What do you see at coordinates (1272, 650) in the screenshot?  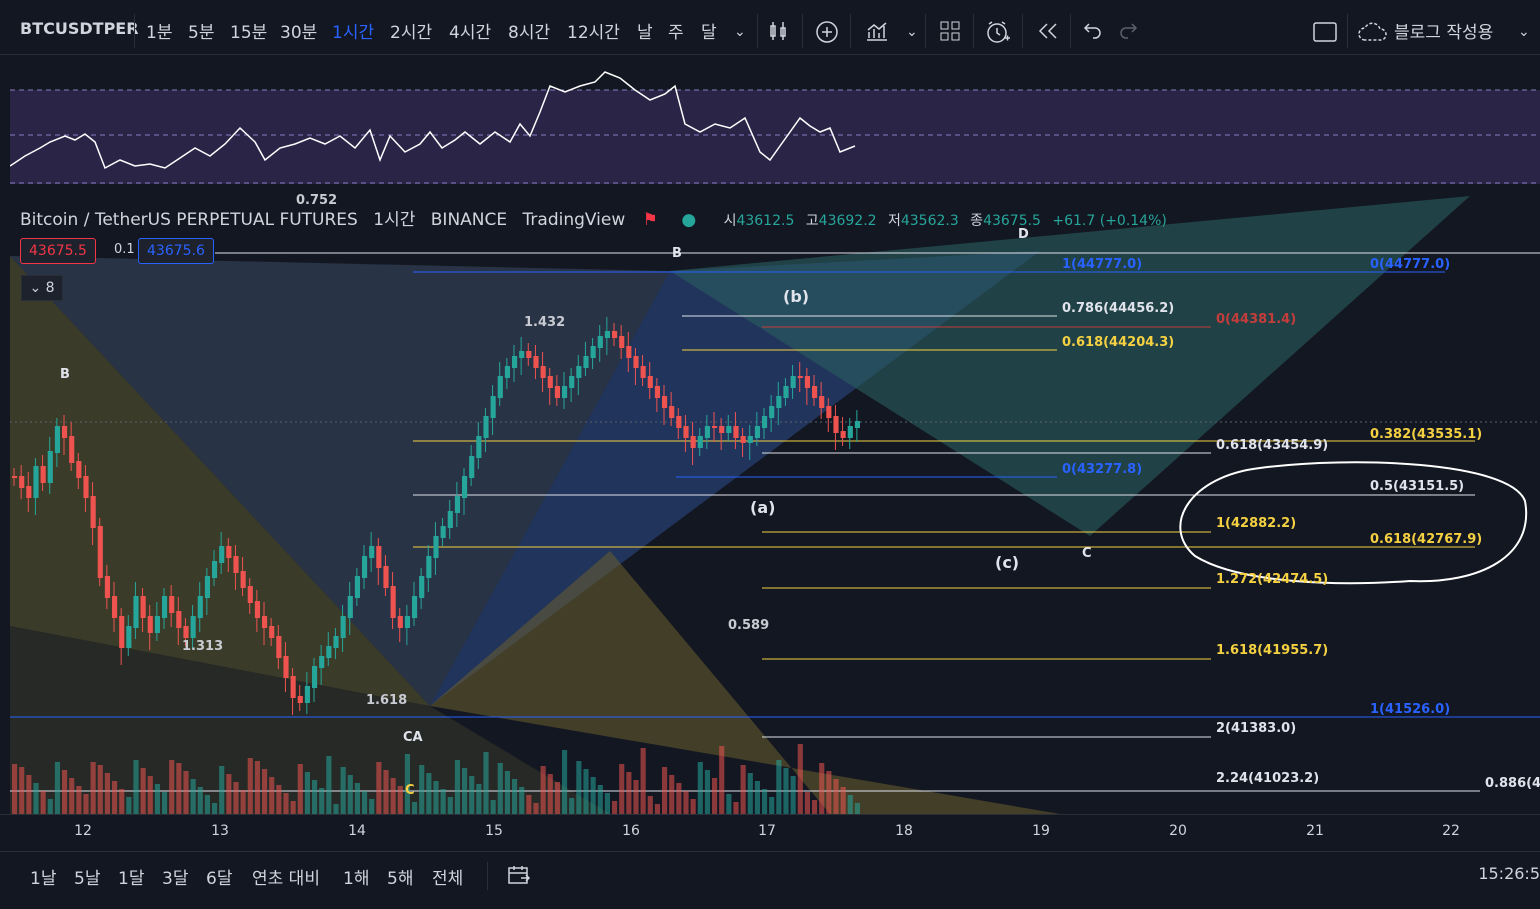 I see `fib-label: 1.618(41955.7)` at bounding box center [1272, 650].